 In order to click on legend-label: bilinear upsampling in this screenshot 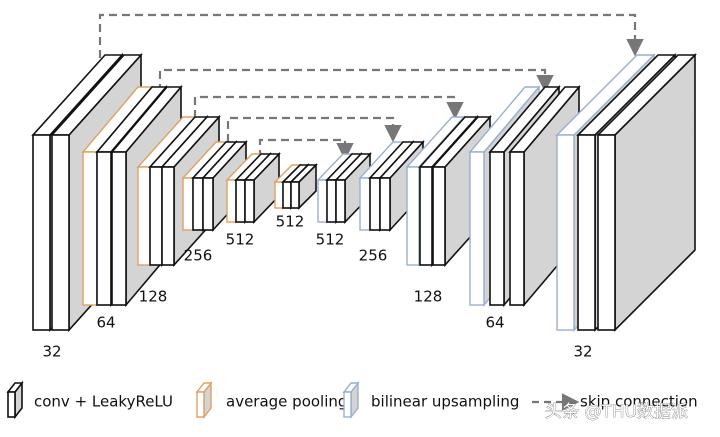, I will do `click(445, 402)`.